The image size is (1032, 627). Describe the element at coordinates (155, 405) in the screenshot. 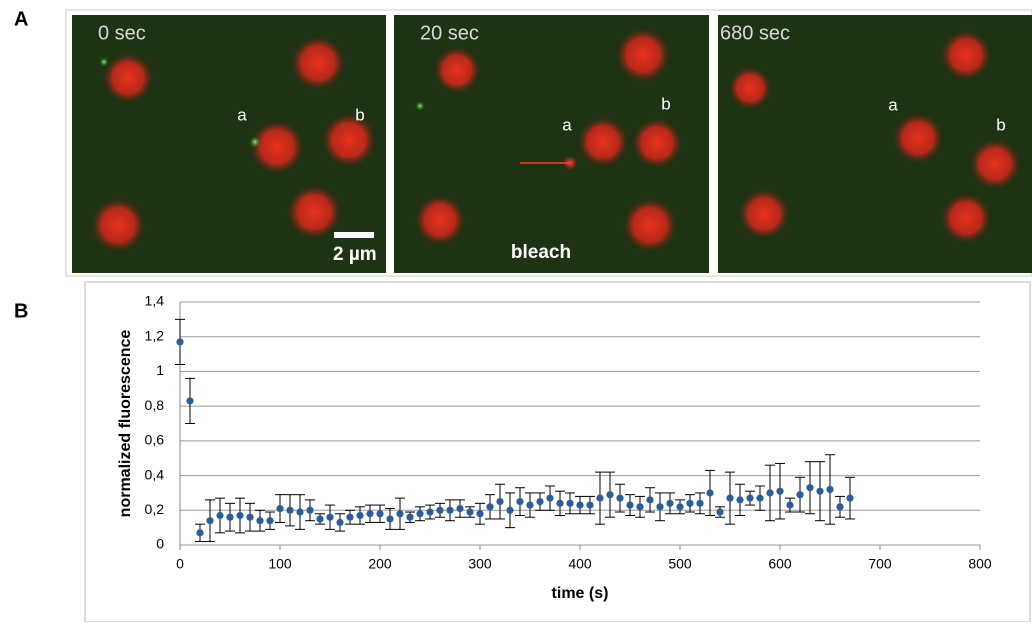

I see `y-tick-label: 0,8` at that location.